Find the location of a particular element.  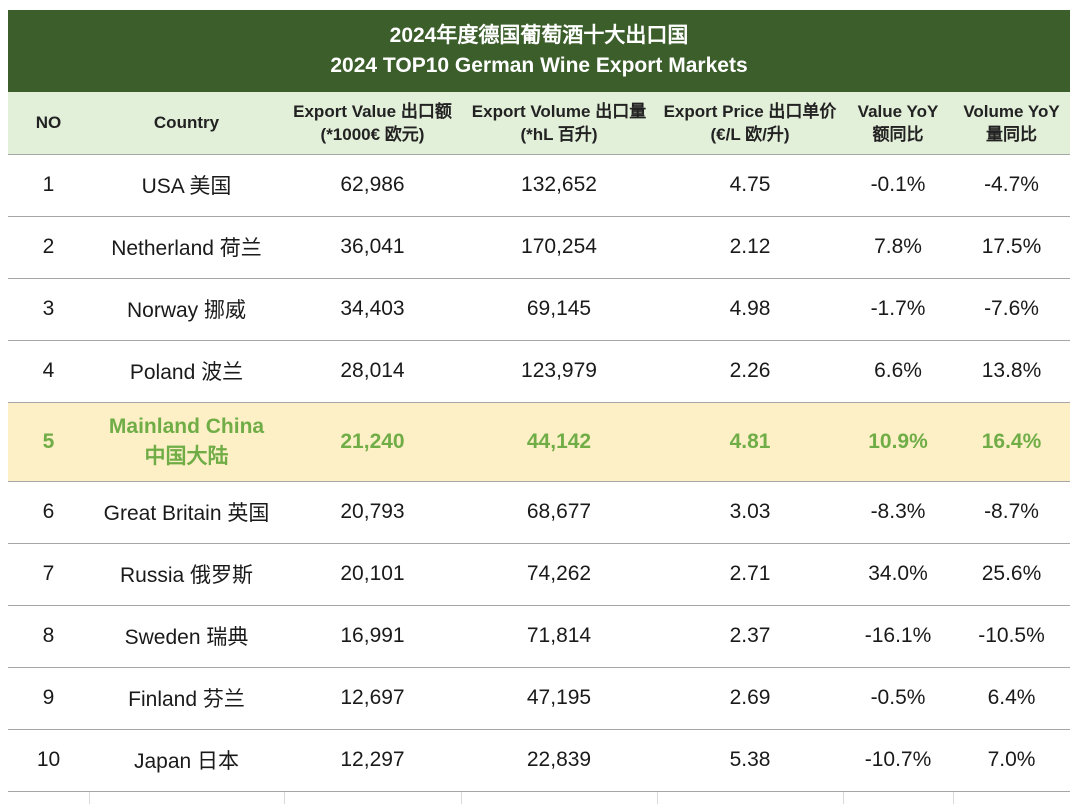

header-value-yoy-line2: 额同比 is located at coordinates (898, 134).